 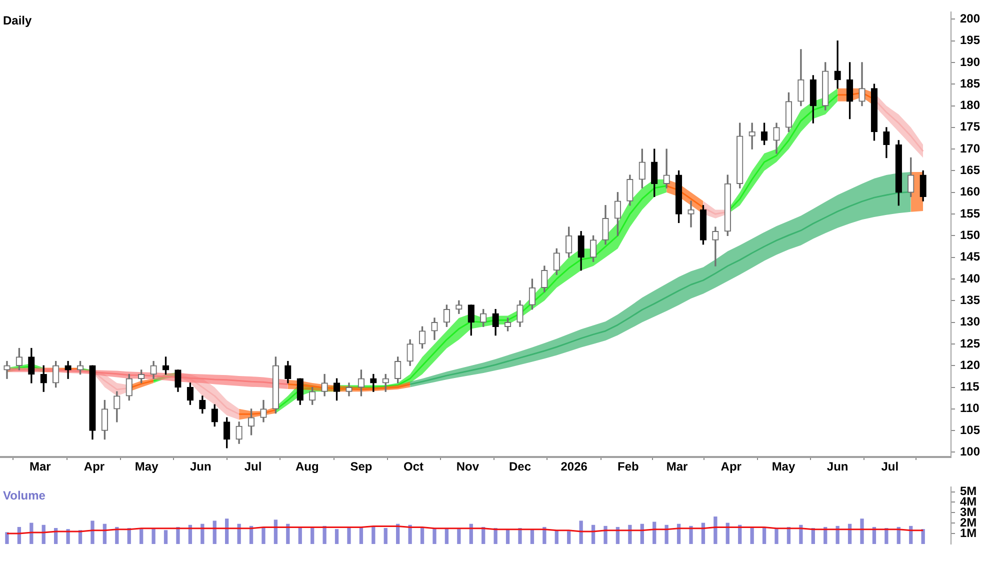 I want to click on y-tick-label: 100, so click(x=970, y=451).